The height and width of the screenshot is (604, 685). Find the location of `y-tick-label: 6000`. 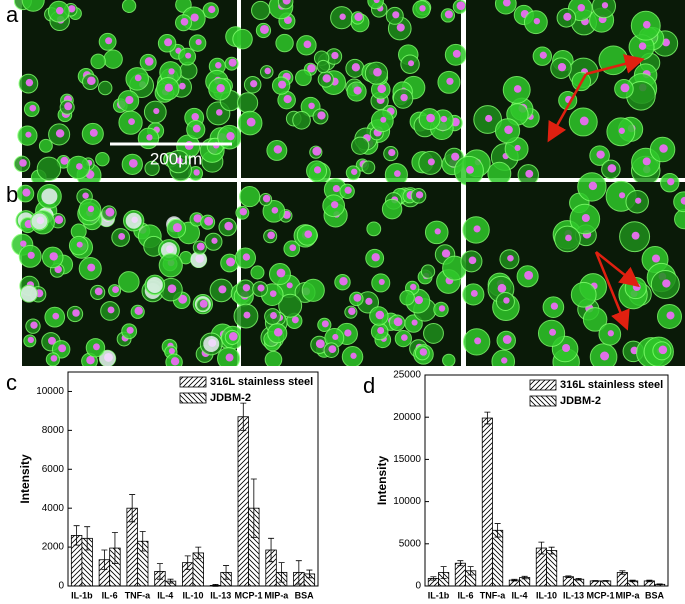

y-tick-label: 6000 is located at coordinates (53, 469).